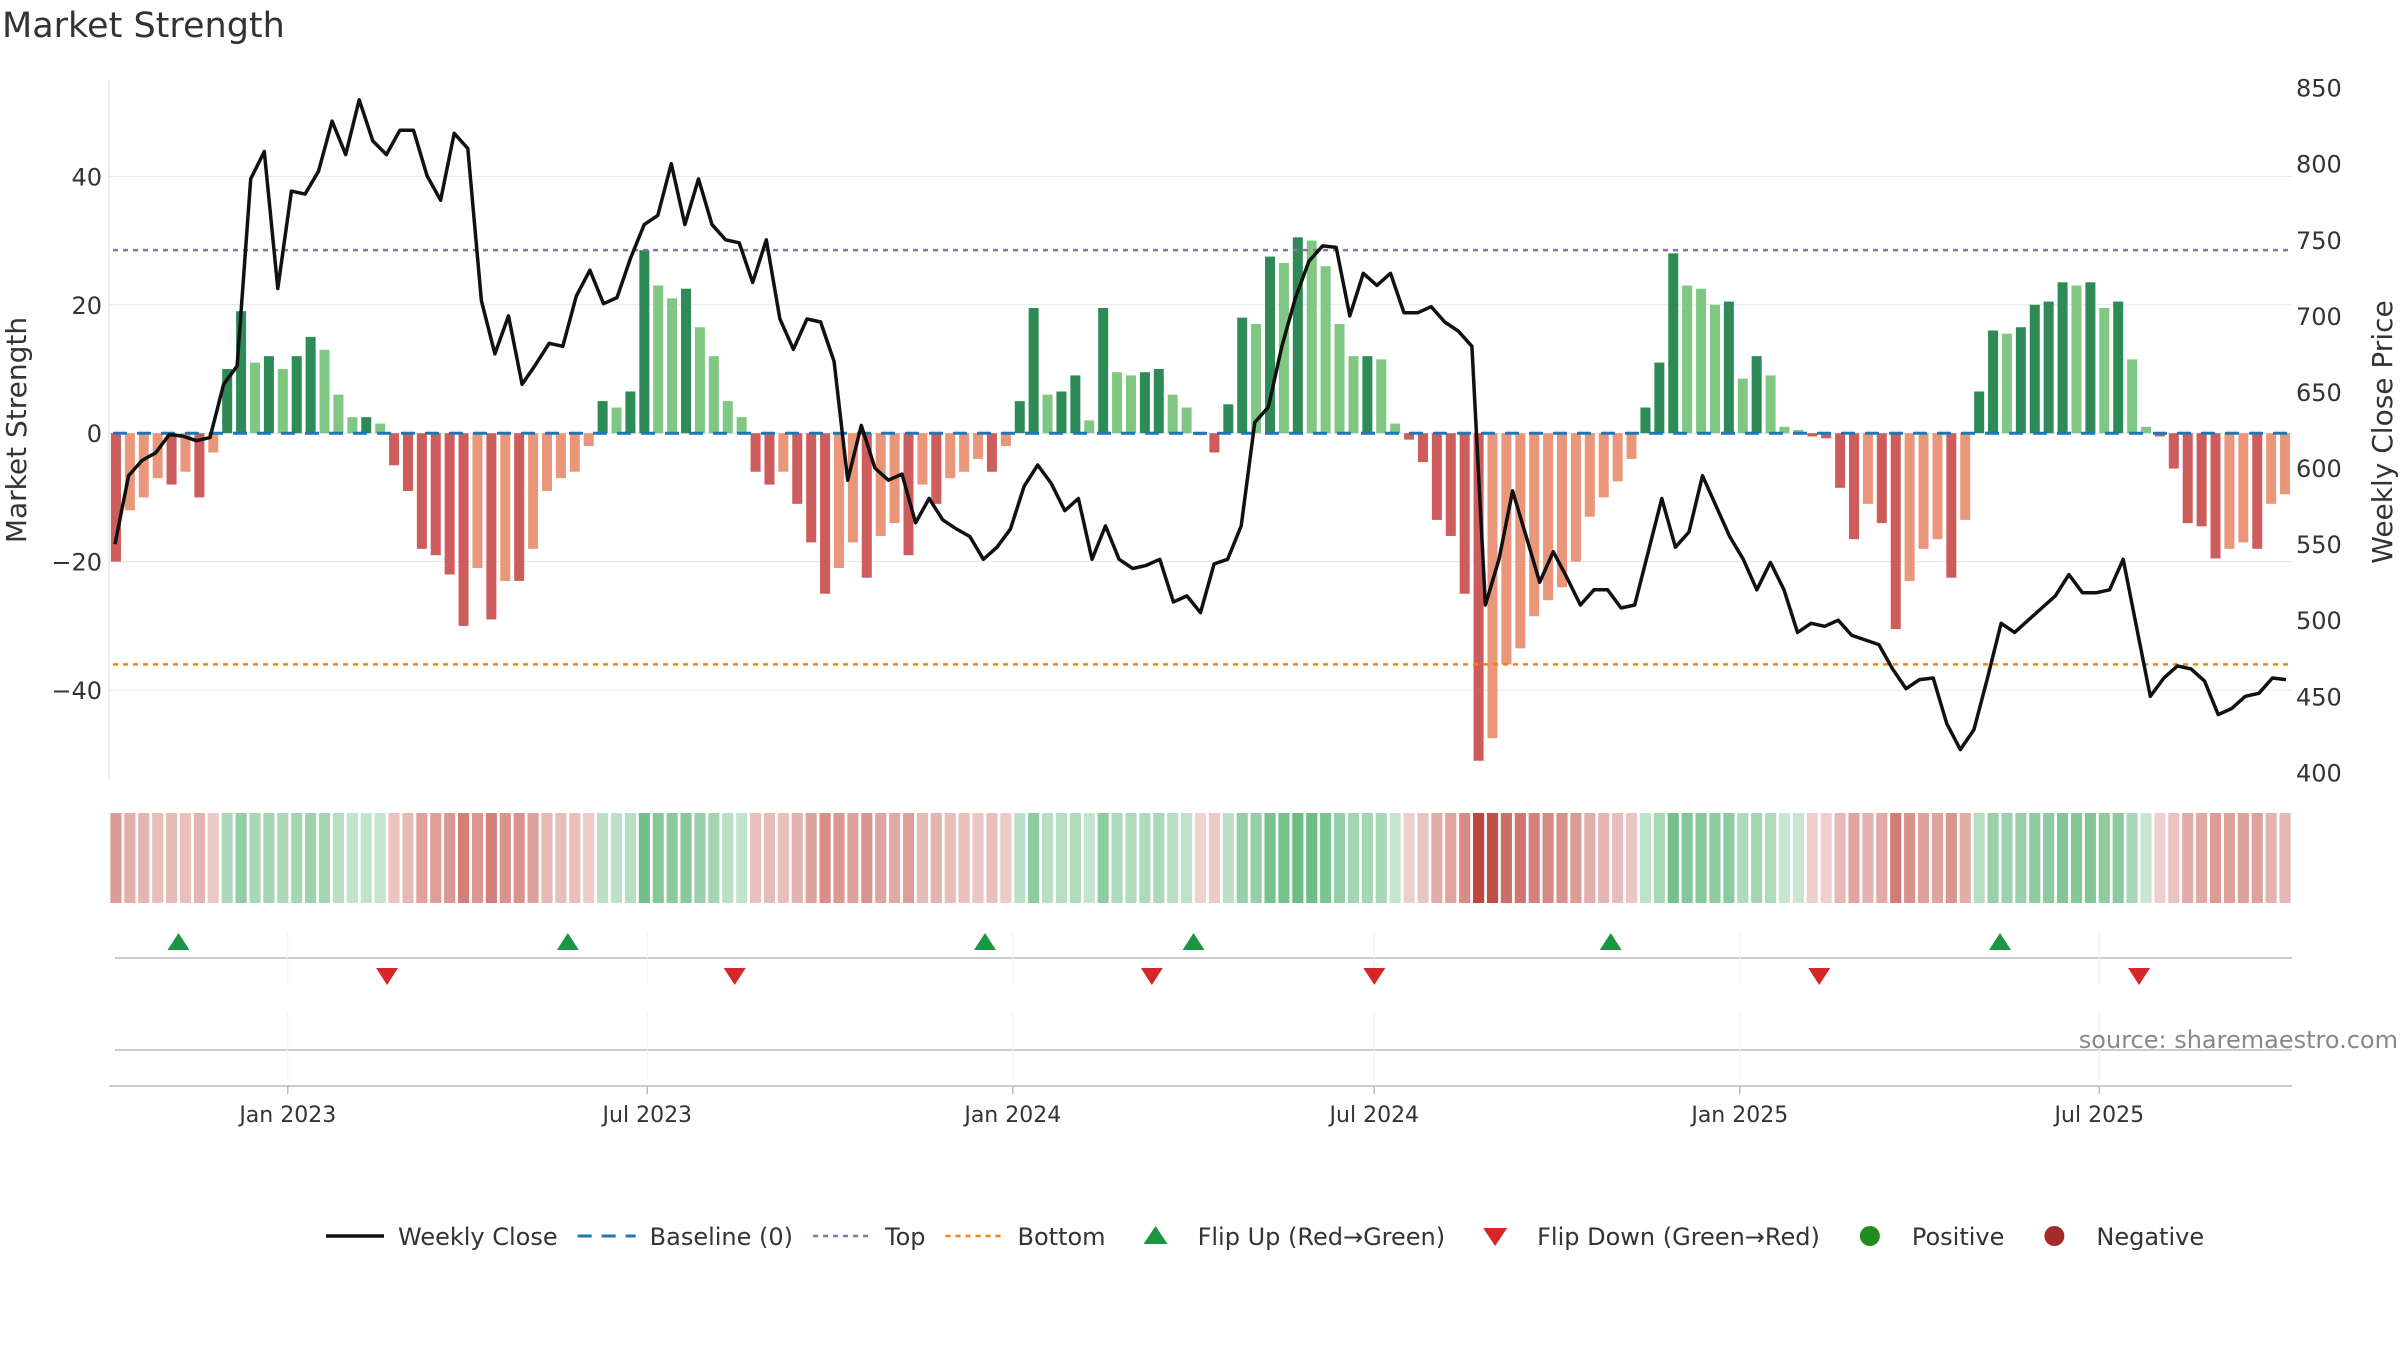 The image size is (2400, 1350). Describe the element at coordinates (2319, 469) in the screenshot. I see `y2-tick-label: 600` at that location.